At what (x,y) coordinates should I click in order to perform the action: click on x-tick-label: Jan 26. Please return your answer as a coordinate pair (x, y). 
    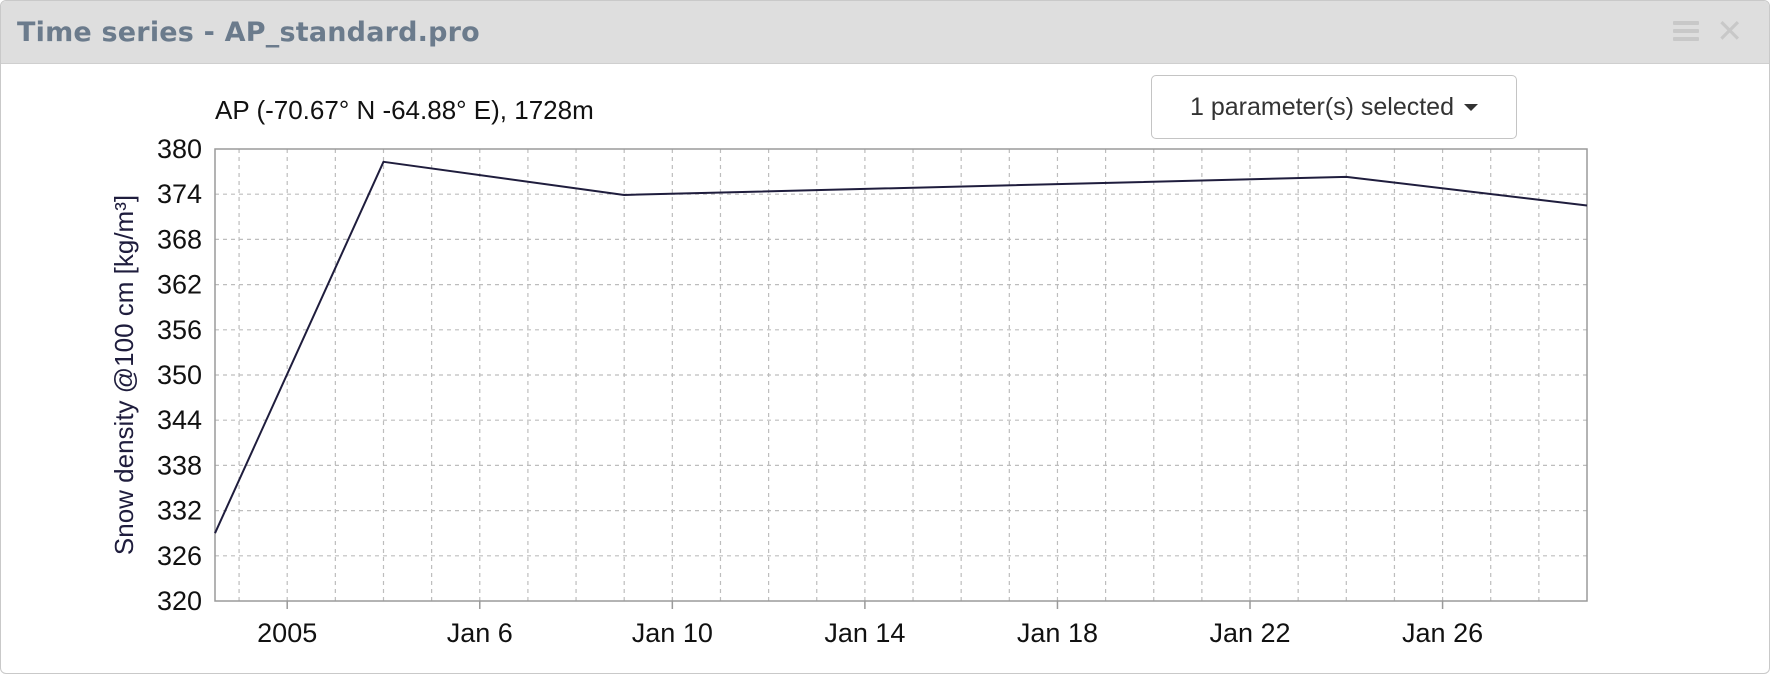
    Looking at the image, I should click on (1442, 633).